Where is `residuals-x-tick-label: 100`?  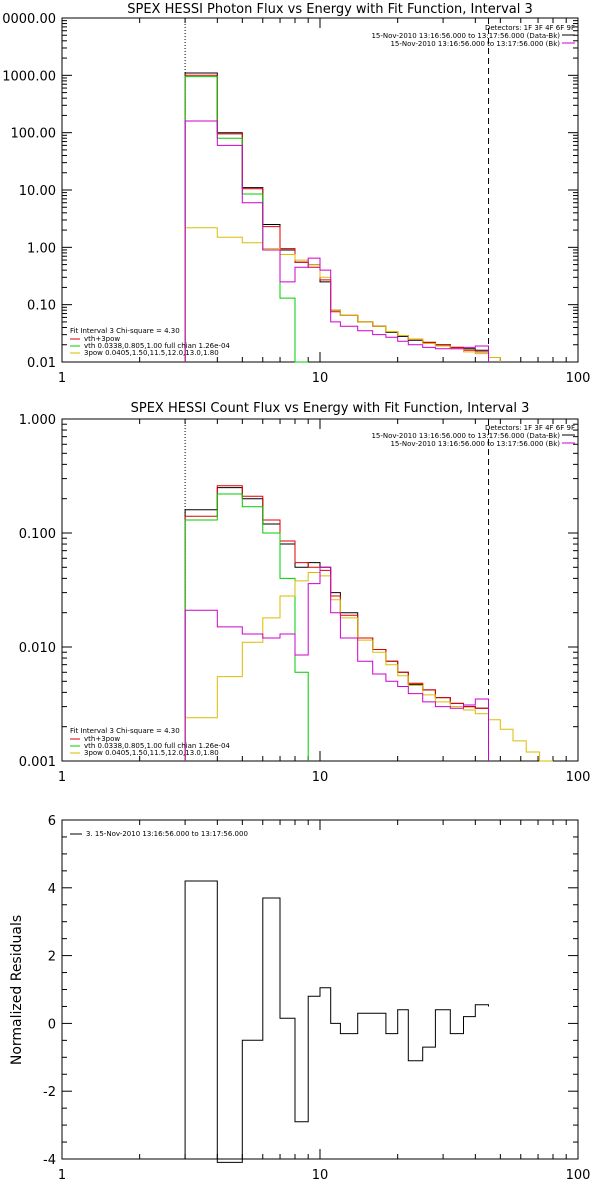 residuals-x-tick-label: 100 is located at coordinates (578, 1175).